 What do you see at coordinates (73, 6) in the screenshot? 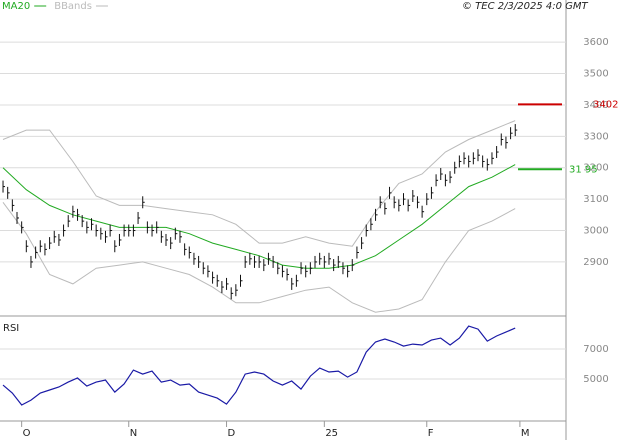
I see `legend-label: BBands` at bounding box center [73, 6].